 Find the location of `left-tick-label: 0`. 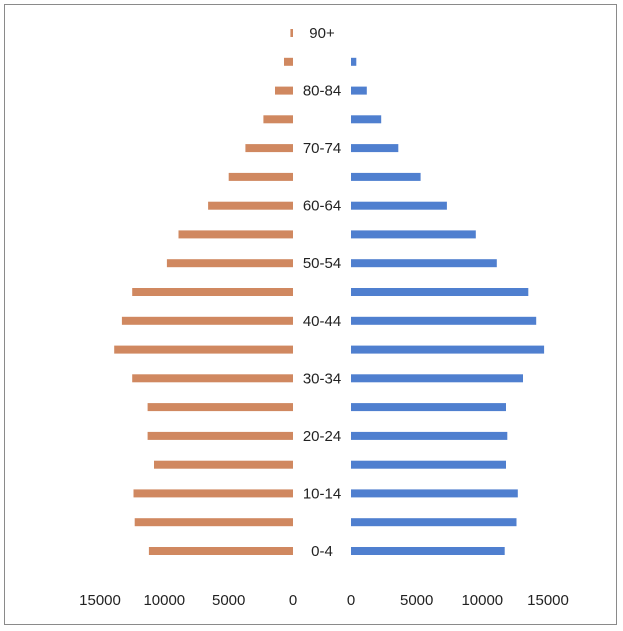

left-tick-label: 0 is located at coordinates (293, 600).